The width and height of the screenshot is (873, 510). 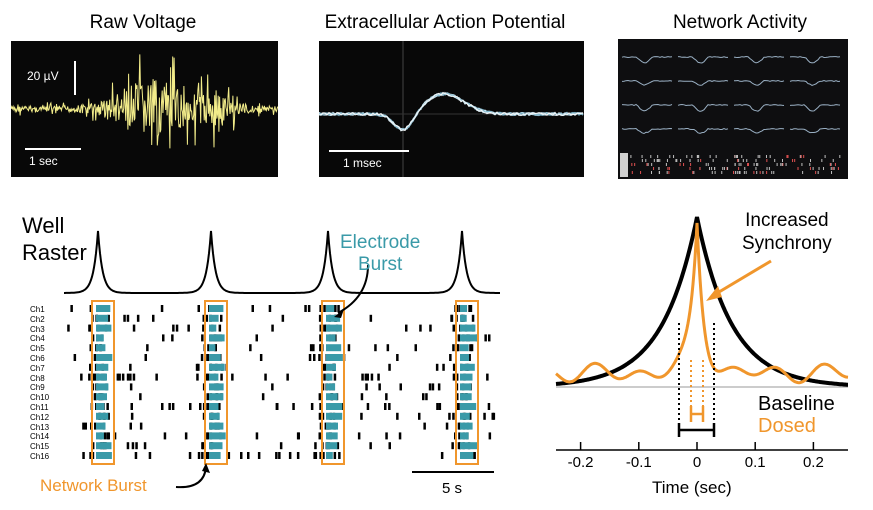 What do you see at coordinates (37, 309) in the screenshot?
I see `channel-label: Ch1` at bounding box center [37, 309].